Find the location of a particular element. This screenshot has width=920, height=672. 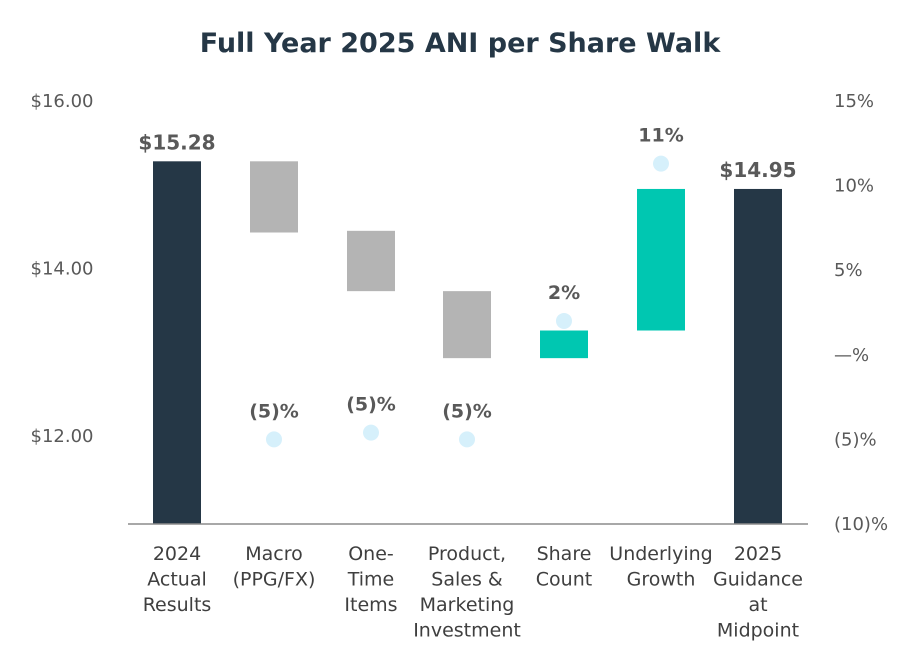

category-label: Underlying Growth is located at coordinates (660, 567).